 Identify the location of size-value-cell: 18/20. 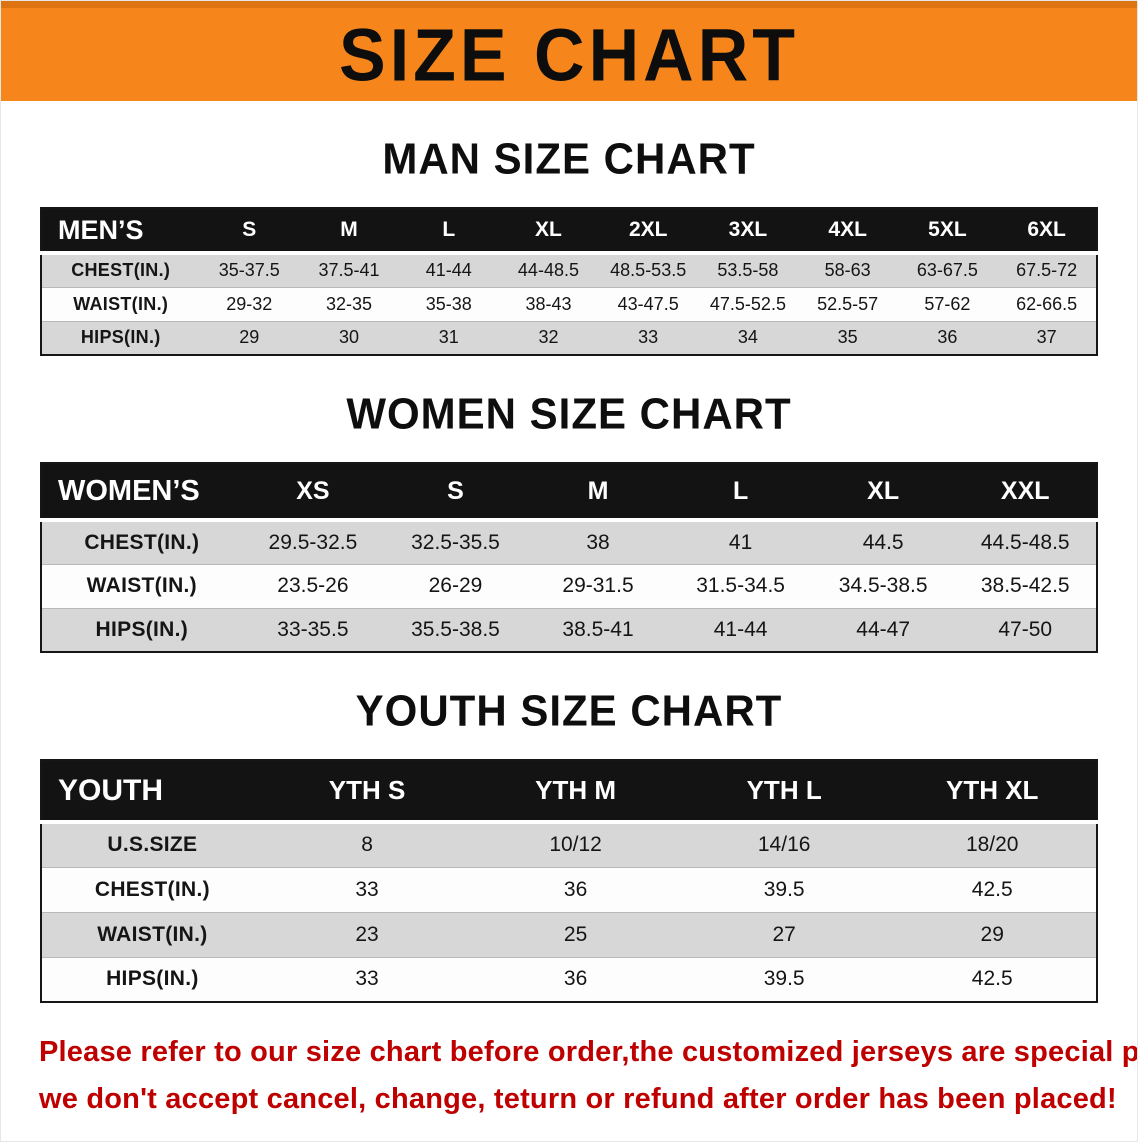
(992, 845).